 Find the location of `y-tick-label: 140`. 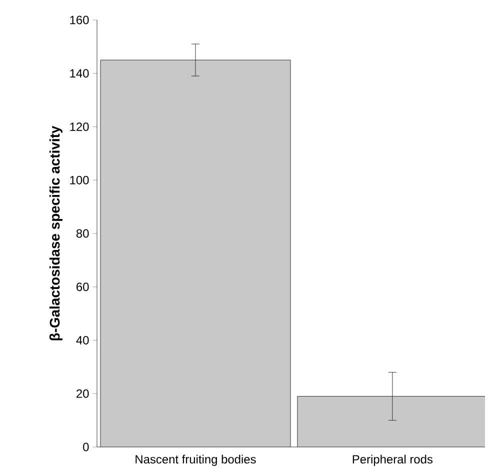

y-tick-label: 140 is located at coordinates (79, 73).